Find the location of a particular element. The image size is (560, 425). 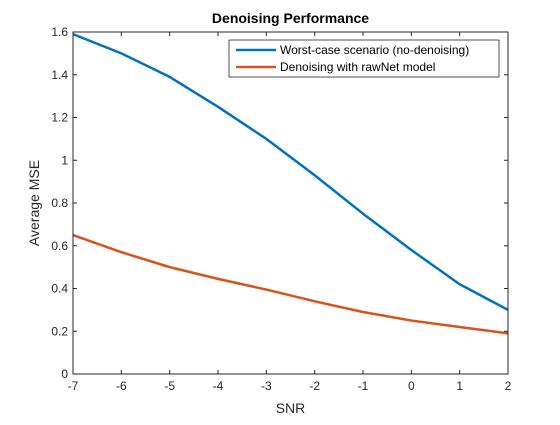

x-tick-label: -6 is located at coordinates (121, 386).